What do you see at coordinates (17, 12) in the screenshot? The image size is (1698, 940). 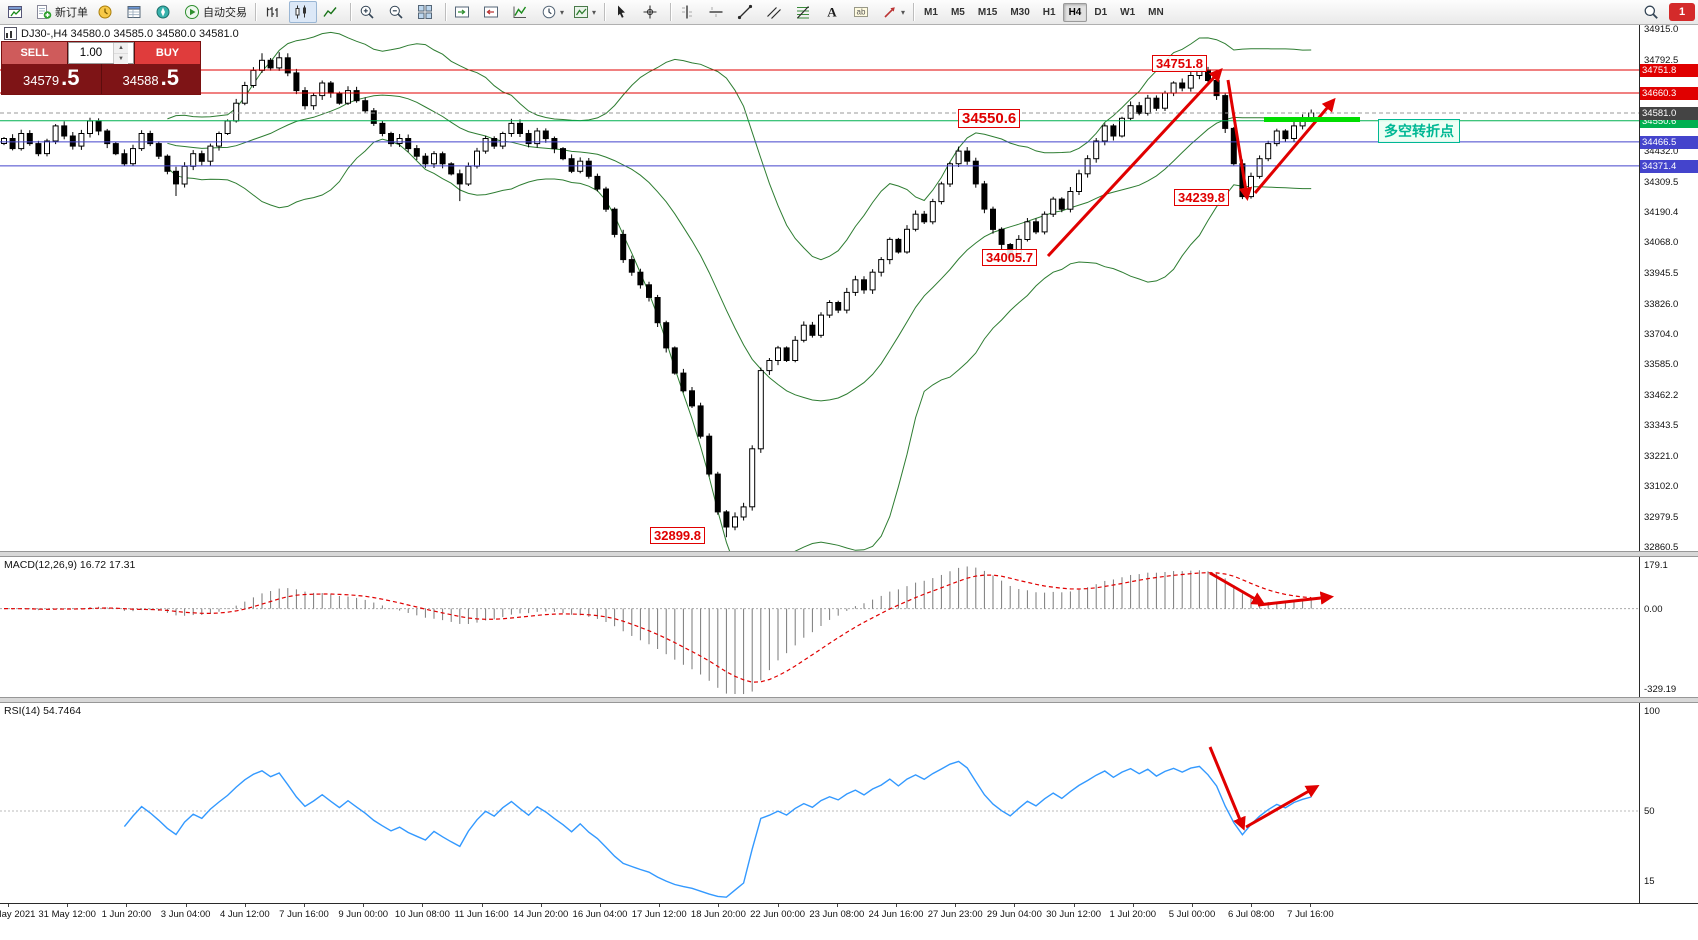 I see `new-chart-button` at bounding box center [17, 12].